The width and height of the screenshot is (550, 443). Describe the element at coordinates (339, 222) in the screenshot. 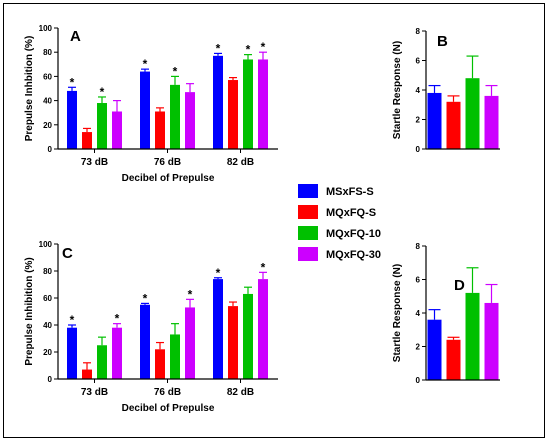

I see `legend: MSxFS-S MQxFQ-S MQxFQ-10 MQxFQ-30` at that location.